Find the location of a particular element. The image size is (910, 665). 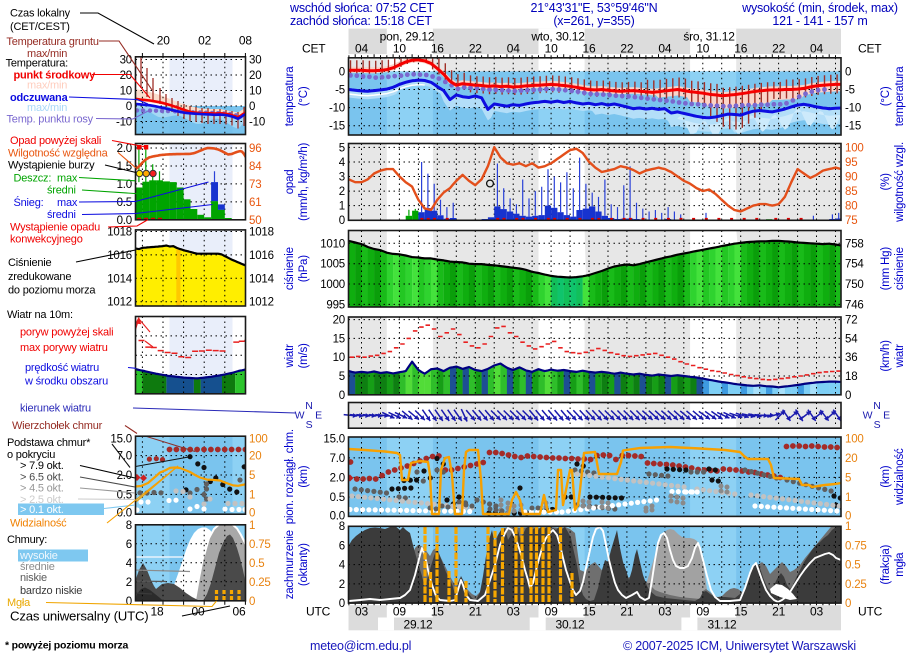

svg-text: 54 is located at coordinates (851, 339).